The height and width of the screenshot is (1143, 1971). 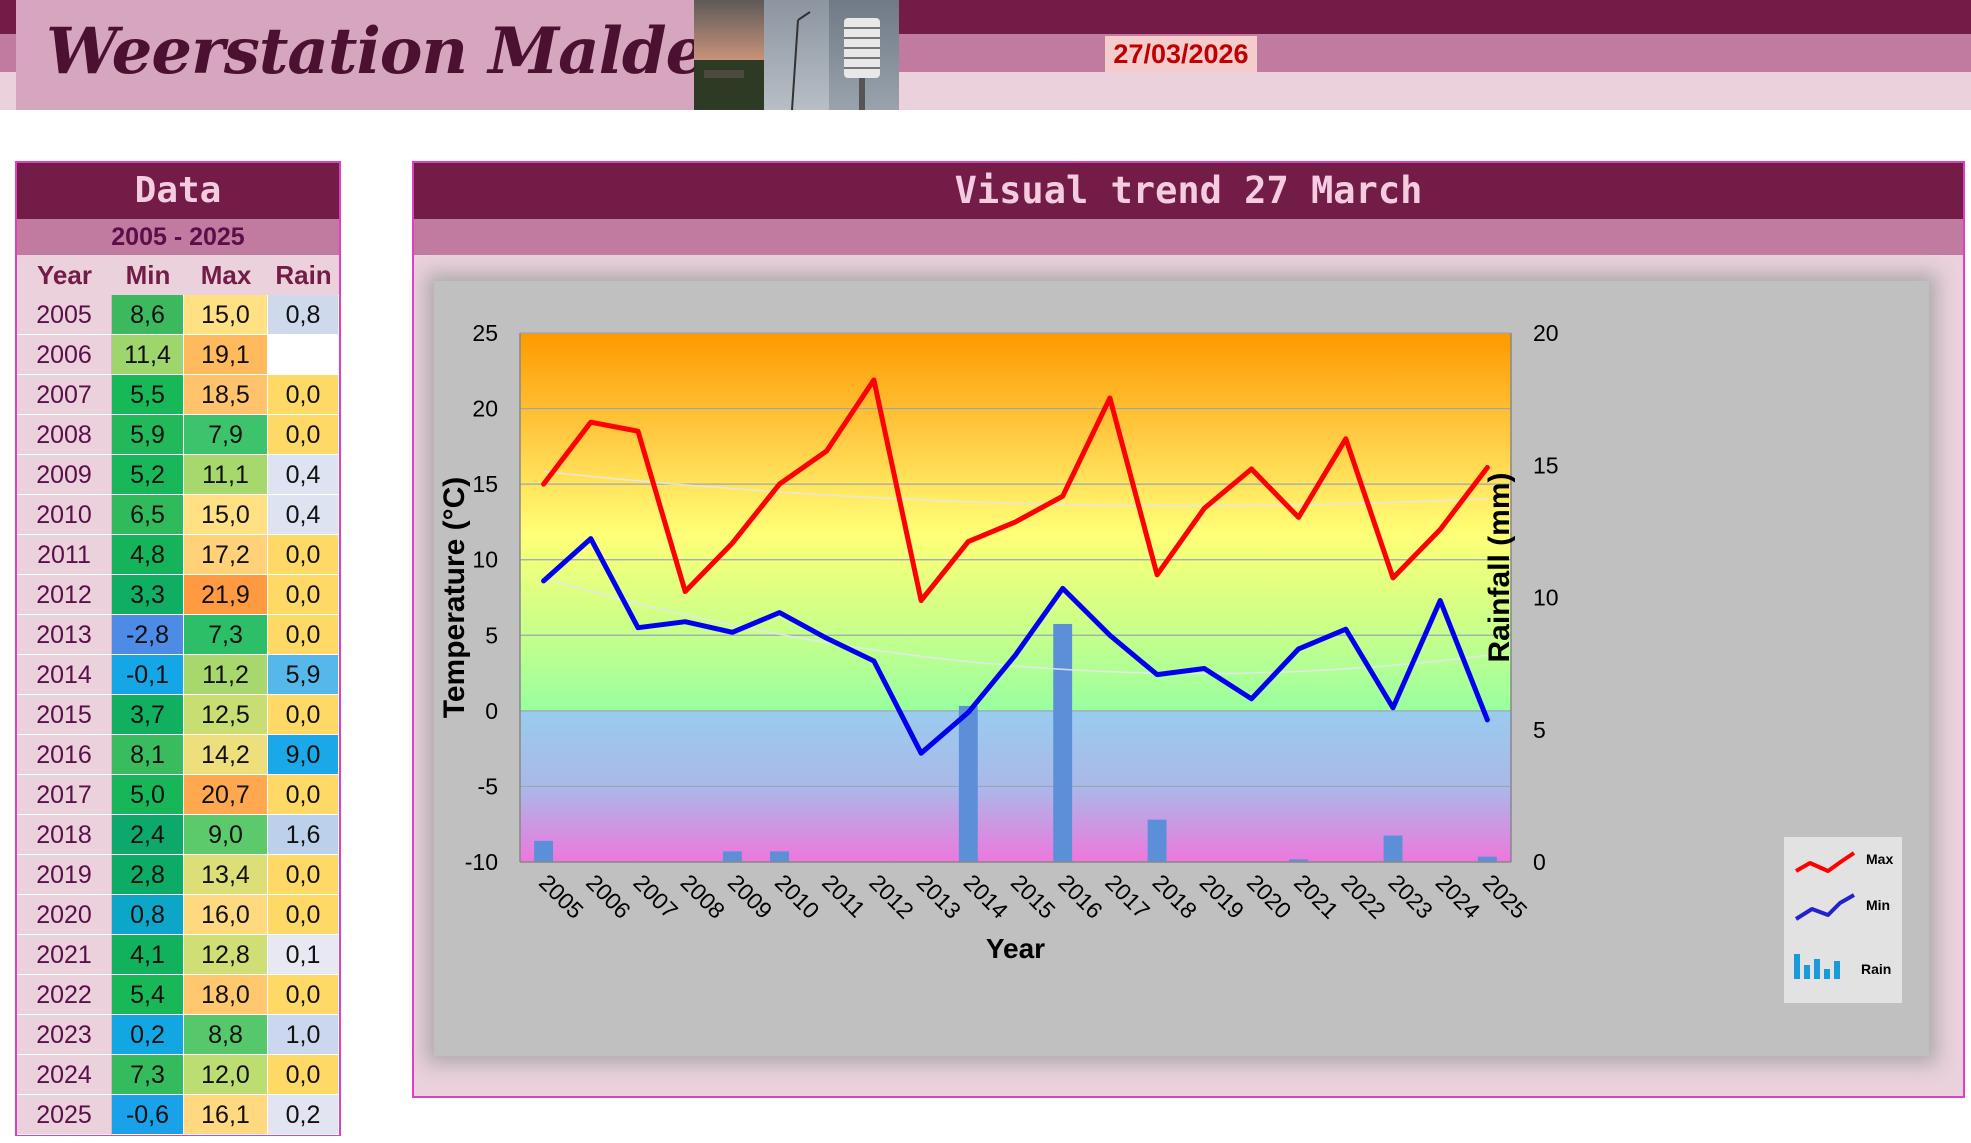 I want to click on table-row: 2013 -2,8 7,3 0,0, so click(x=178, y=635).